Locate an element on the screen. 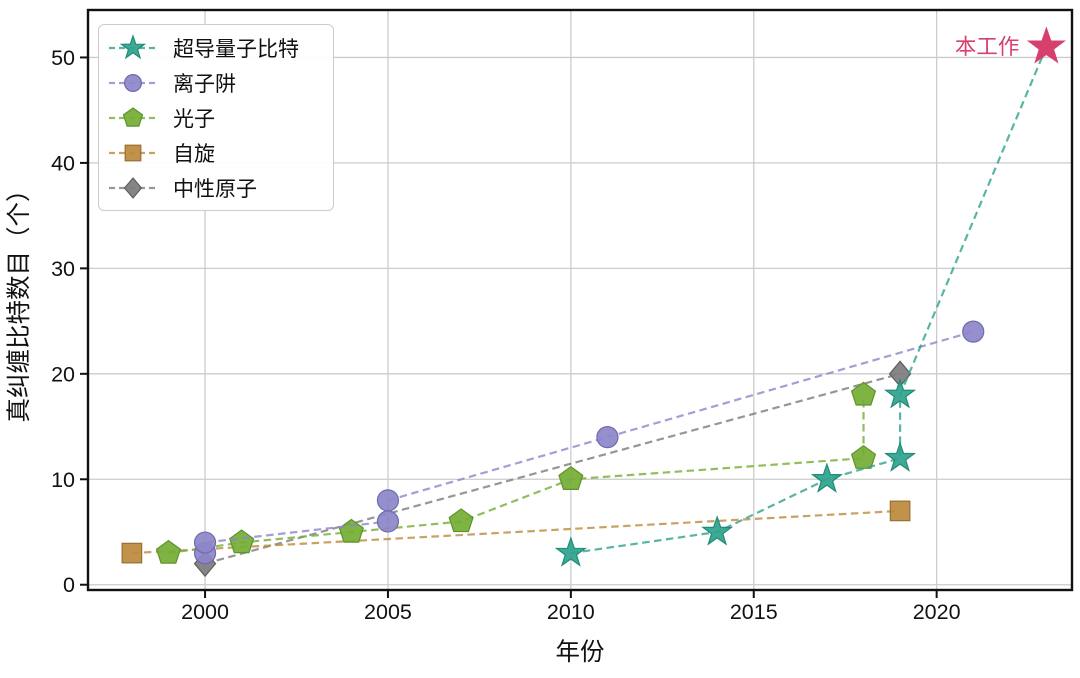 This screenshot has height=678, width=1080. legend-item-superconducting: 超导量子比特 is located at coordinates (215, 47).